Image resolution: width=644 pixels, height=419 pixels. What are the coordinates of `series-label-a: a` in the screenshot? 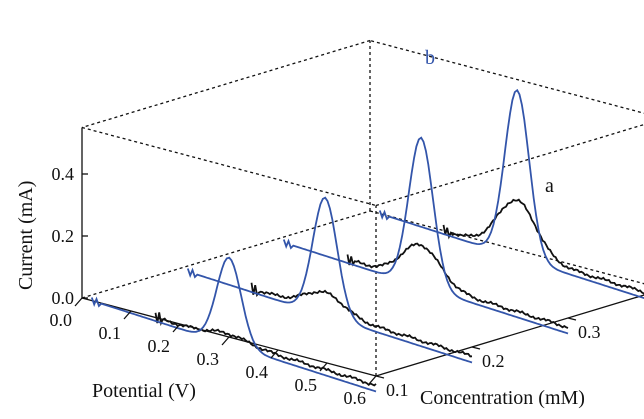 It's located at (549, 186).